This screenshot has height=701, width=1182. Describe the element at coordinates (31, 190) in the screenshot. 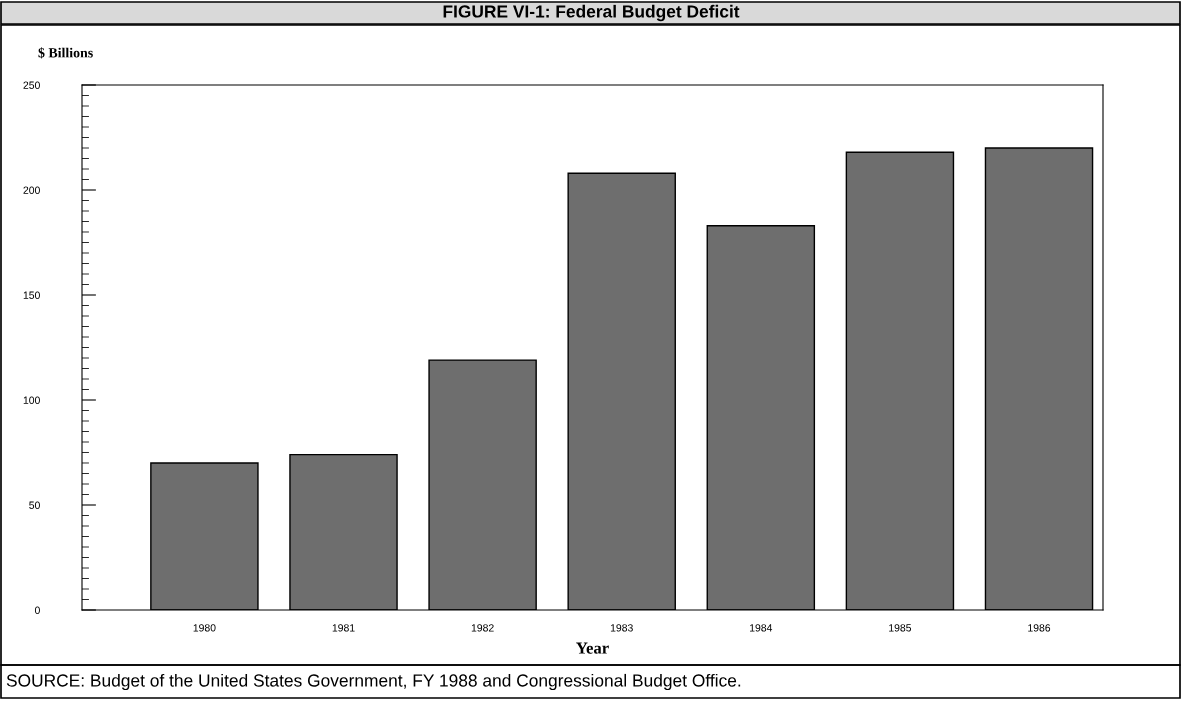

I see `y-tick-label: 200` at that location.